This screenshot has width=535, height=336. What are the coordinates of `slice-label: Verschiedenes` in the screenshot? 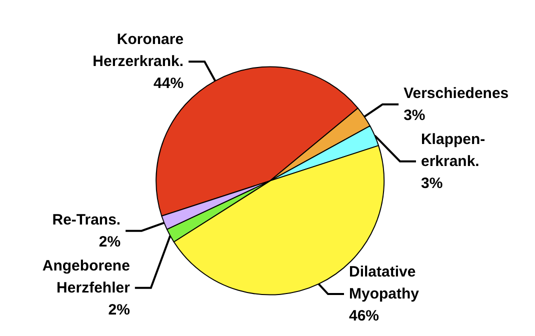 It's located at (456, 93).